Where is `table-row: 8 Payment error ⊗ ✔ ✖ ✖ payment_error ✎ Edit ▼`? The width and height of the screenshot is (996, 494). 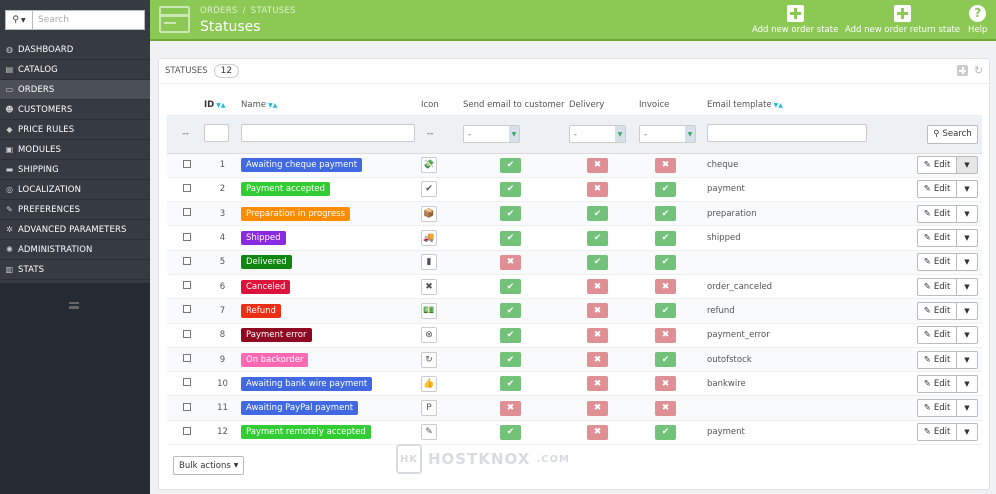
table-row: 8 Payment error ⊗ ✔ ✖ ✖ payment_error ✎ Edit ▼ is located at coordinates (574, 335).